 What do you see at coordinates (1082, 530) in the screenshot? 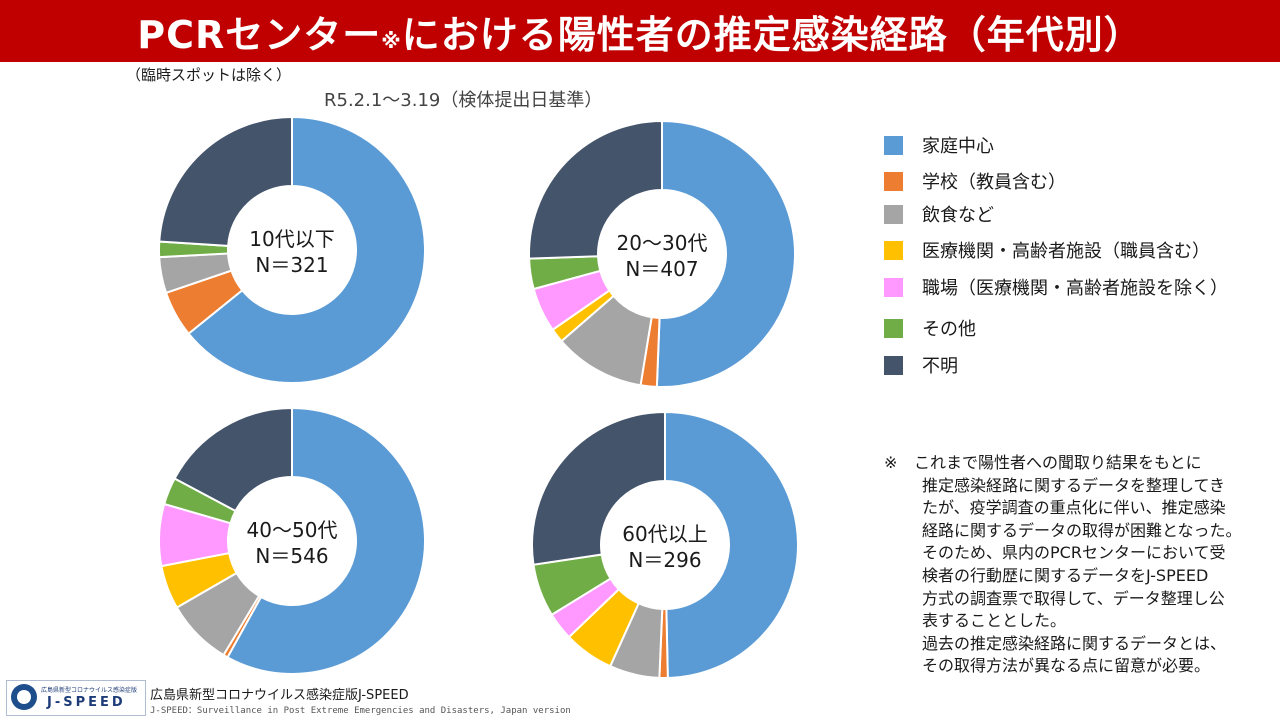
I see `footnote-line: 経路に関するデータの取得が困難となった。` at bounding box center [1082, 530].